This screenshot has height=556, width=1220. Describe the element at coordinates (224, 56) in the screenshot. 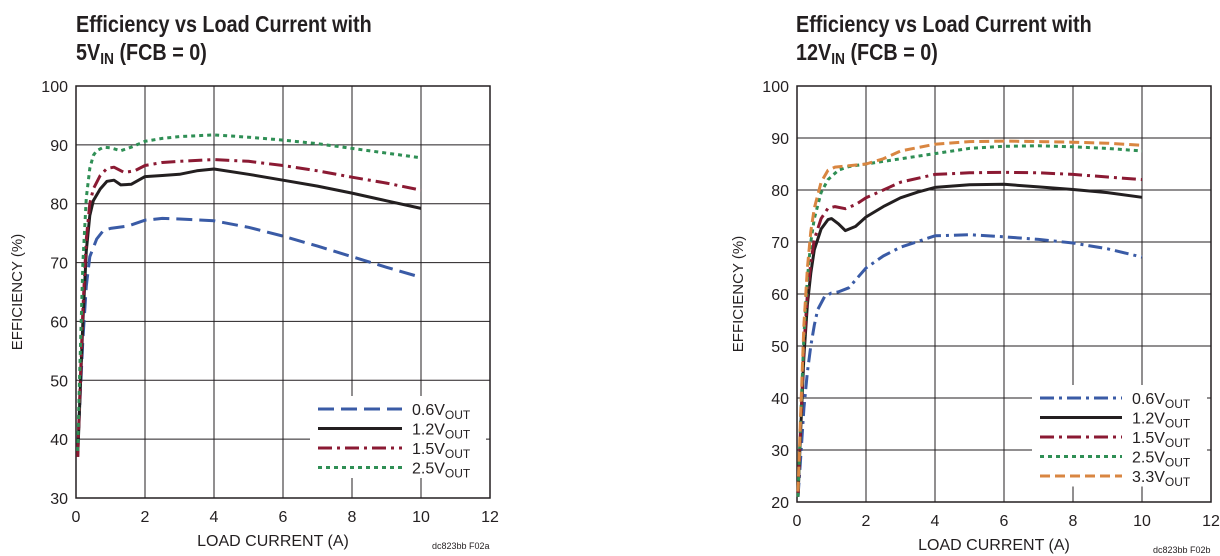

I see `title-line2: 5VIN (FCB = 0)` at that location.